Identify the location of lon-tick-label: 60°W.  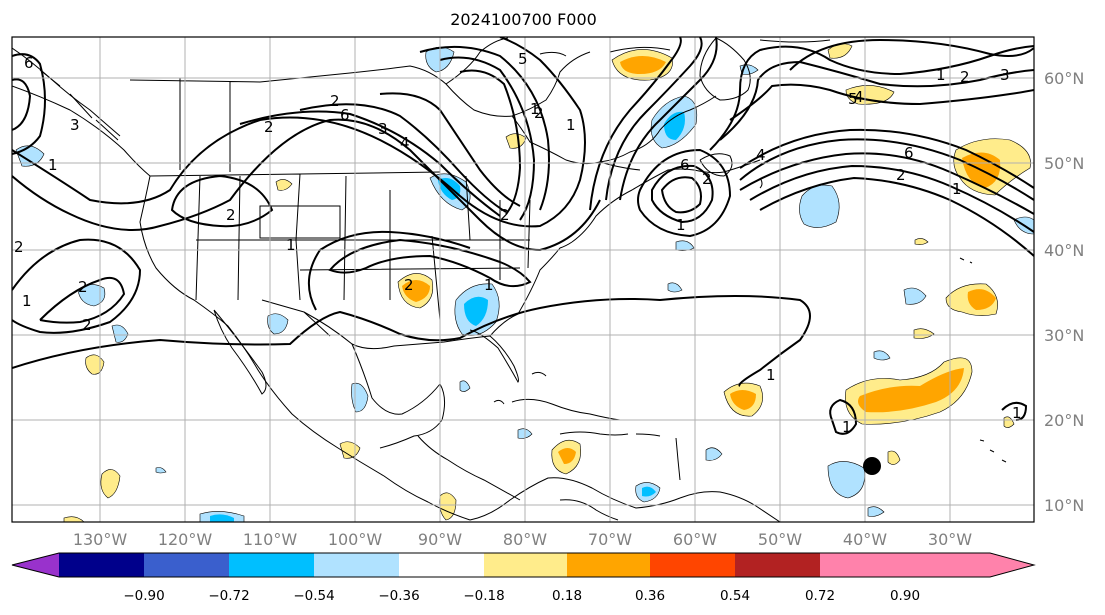
(695, 539).